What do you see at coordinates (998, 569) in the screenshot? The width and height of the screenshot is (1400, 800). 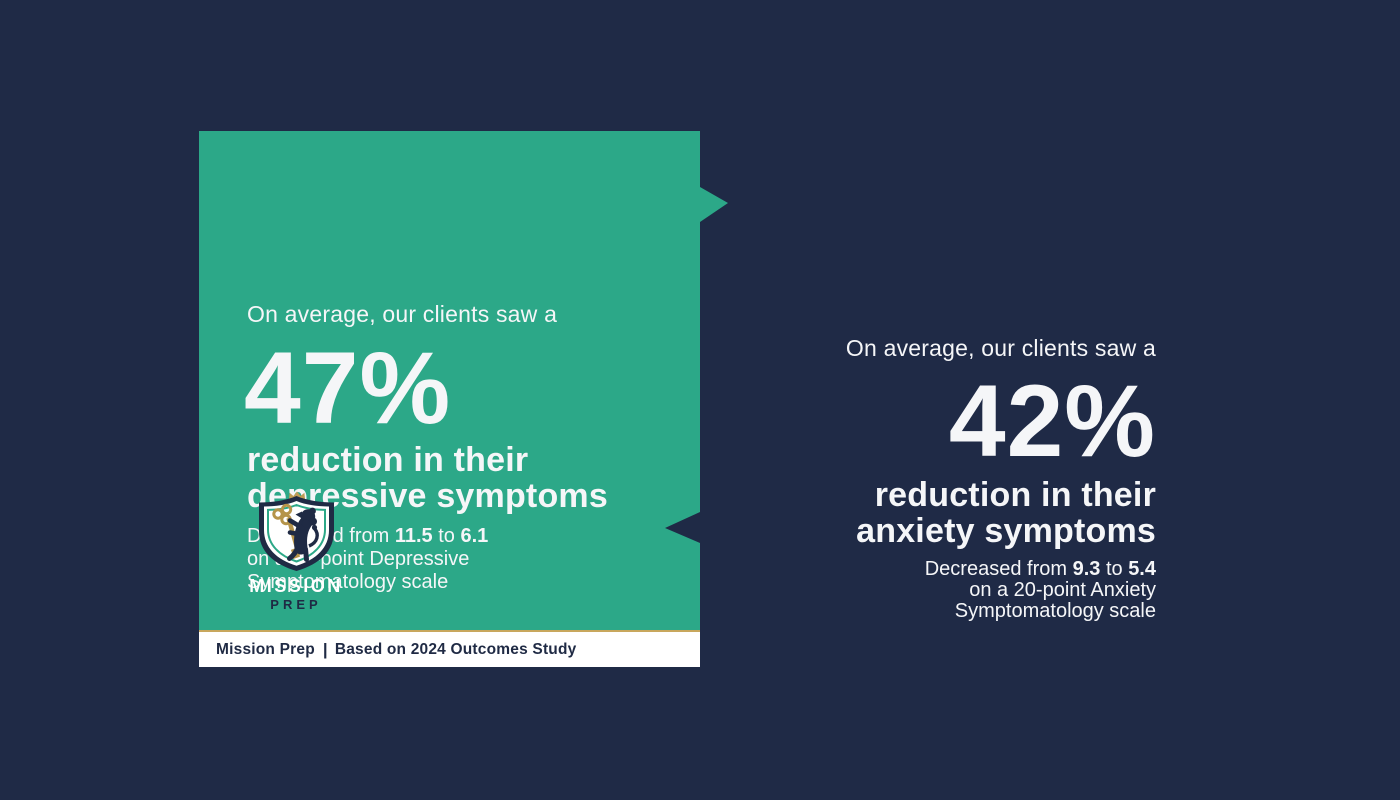 I see `detail-prefix: Decreased from` at bounding box center [998, 569].